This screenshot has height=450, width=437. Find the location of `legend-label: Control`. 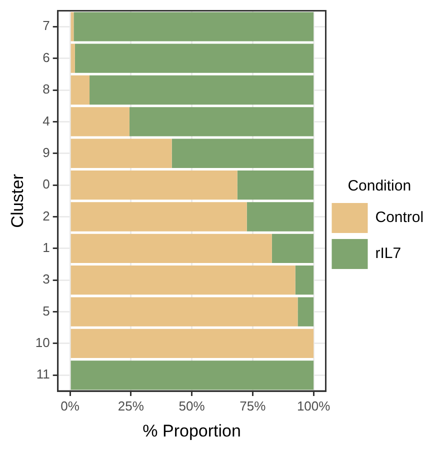

legend-label: Control is located at coordinates (399, 217).